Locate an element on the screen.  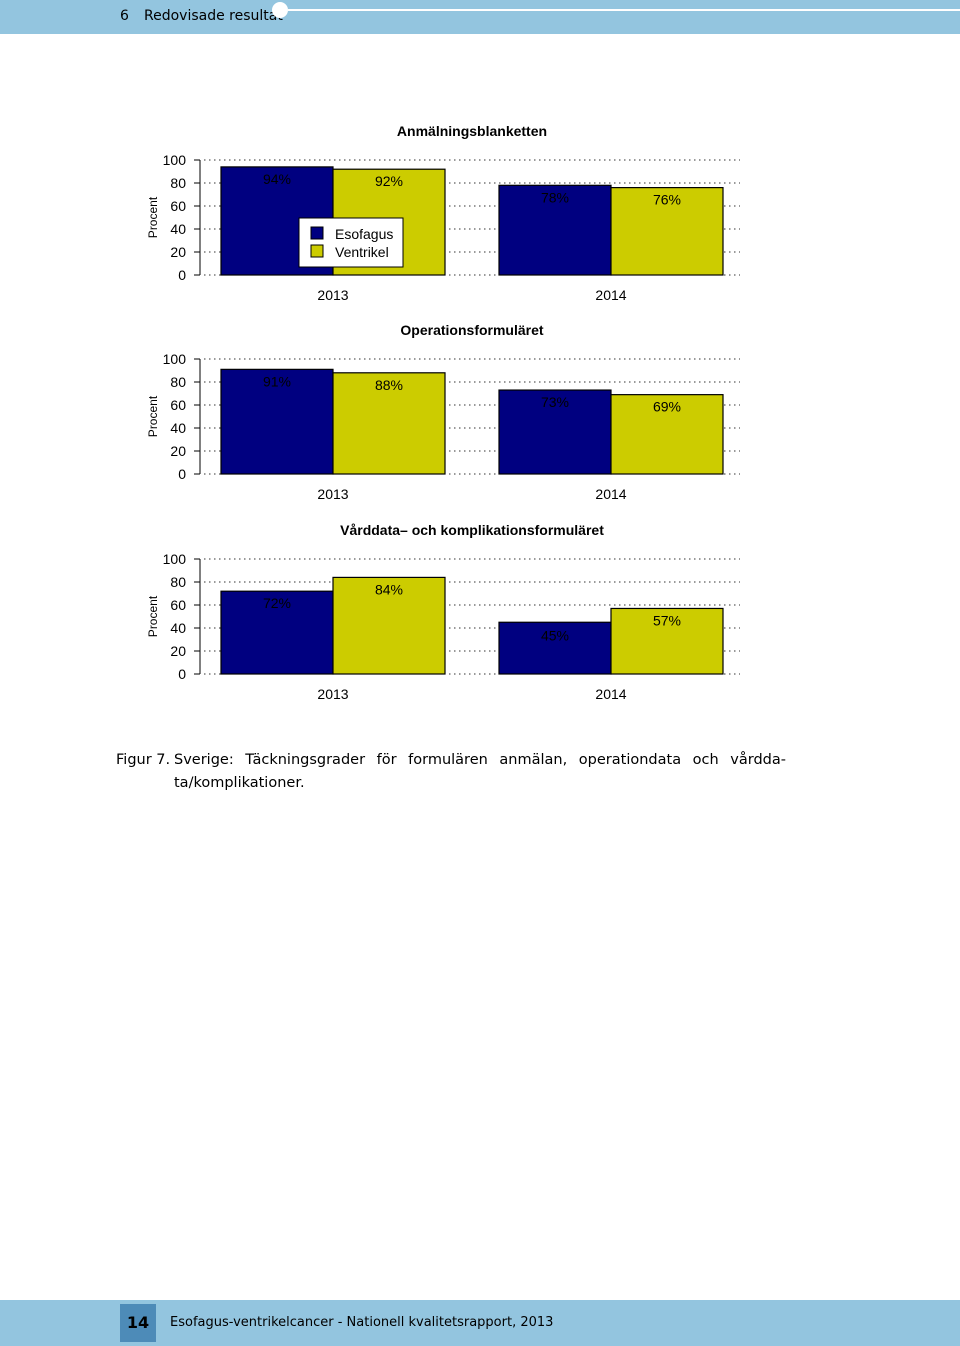
data-label: 94% is located at coordinates (277, 179).